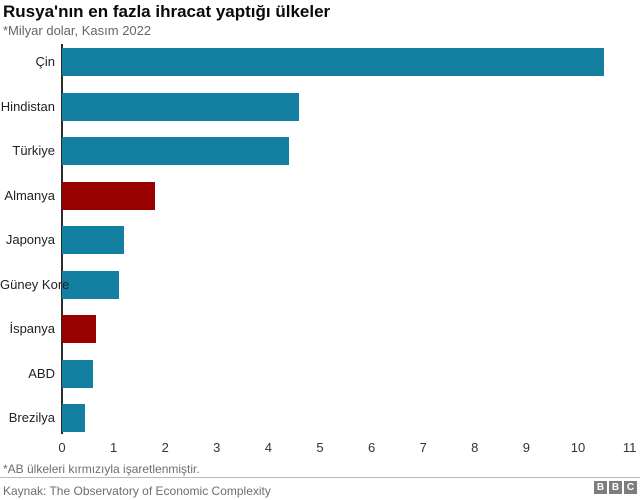  What do you see at coordinates (108, 196) in the screenshot?
I see `bar-almanya` at bounding box center [108, 196].